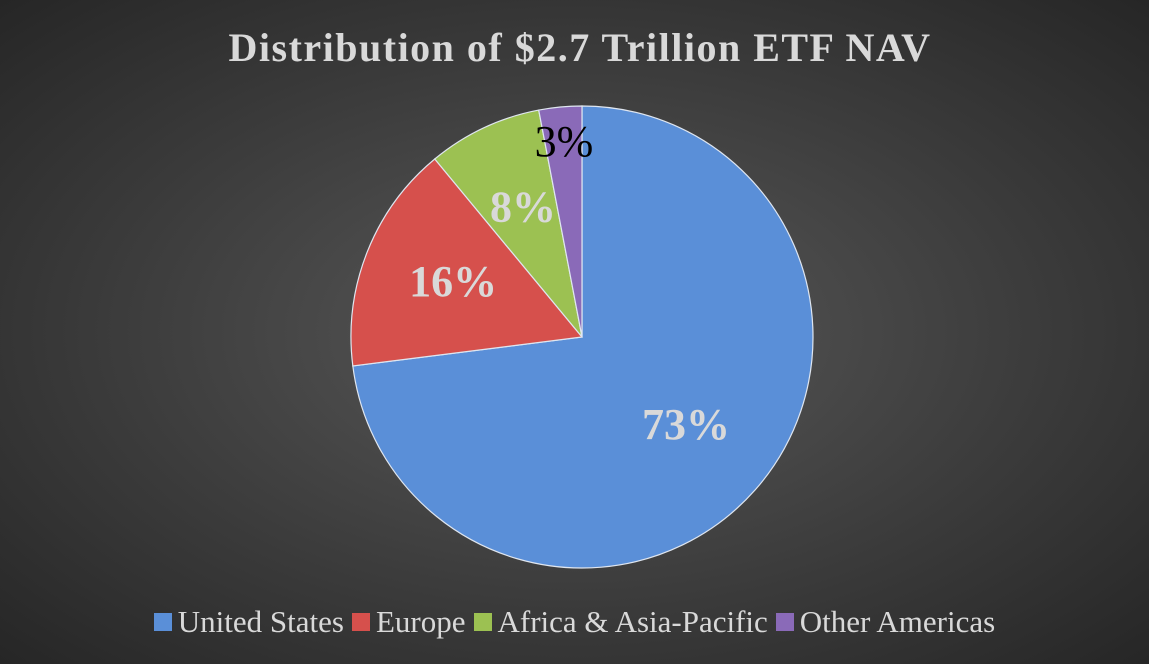 The width and height of the screenshot is (1149, 664). Describe the element at coordinates (686, 424) in the screenshot. I see `data-label: 73%` at that location.